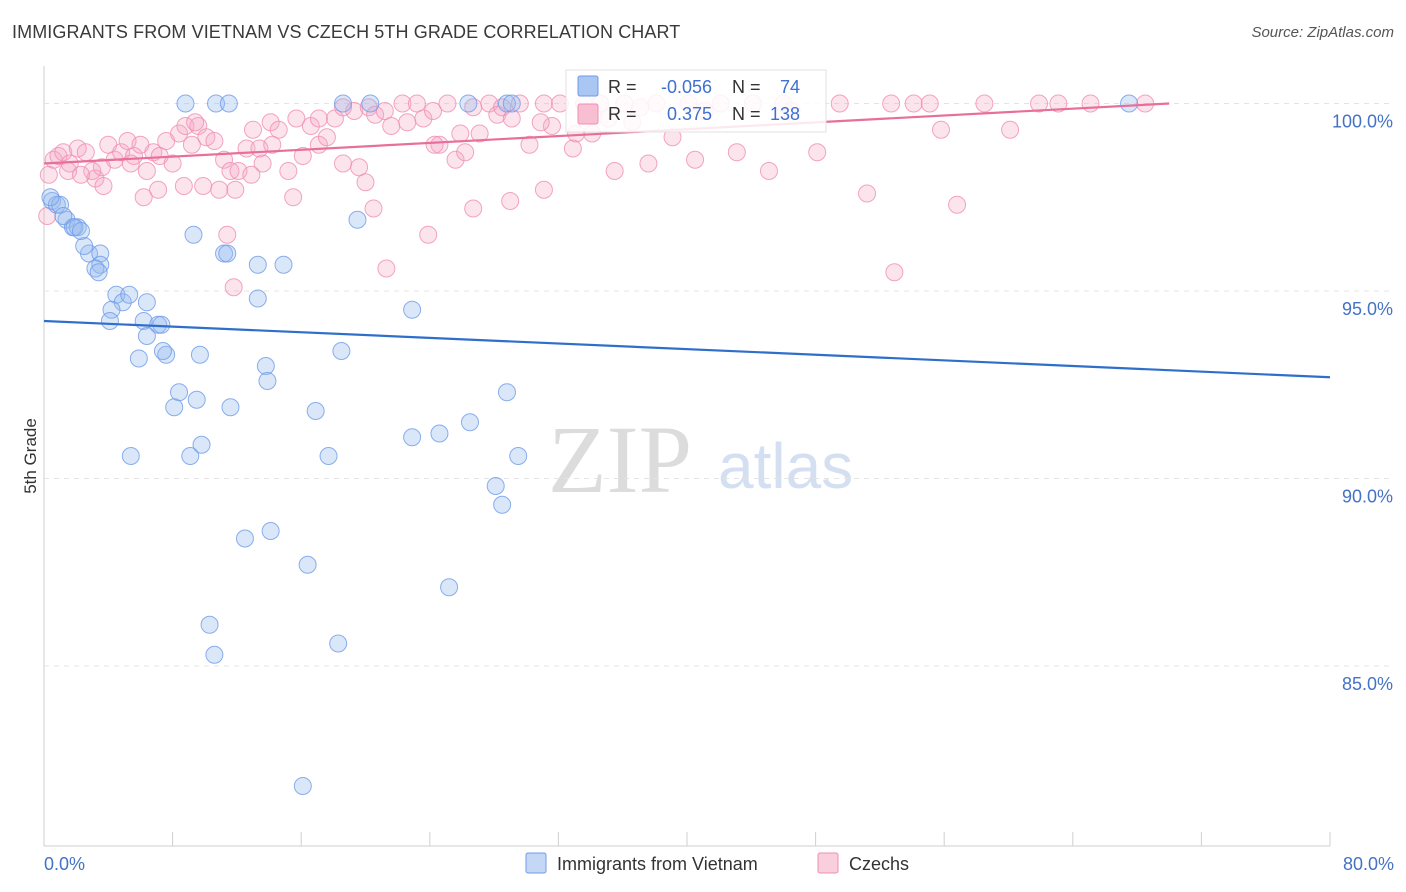 This screenshot has height=892, width=1406. What do you see at coordinates (588, 86) in the screenshot?
I see `stats-swatch-vietnam` at bounding box center [588, 86].